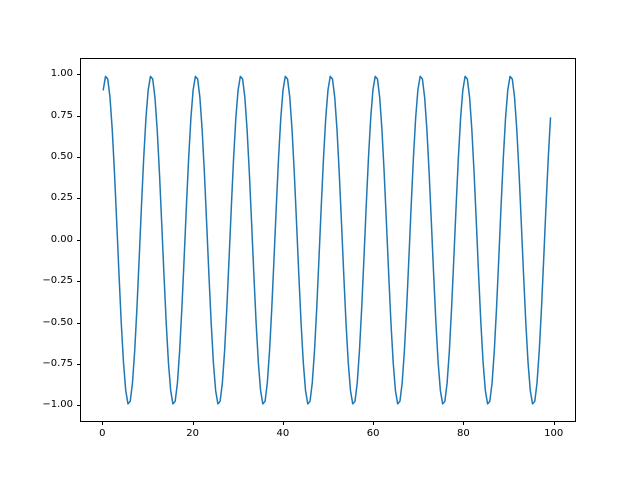 This screenshot has width=640, height=480. Describe the element at coordinates (57, 322) in the screenshot. I see `y-tick-label: −0.50` at that location.